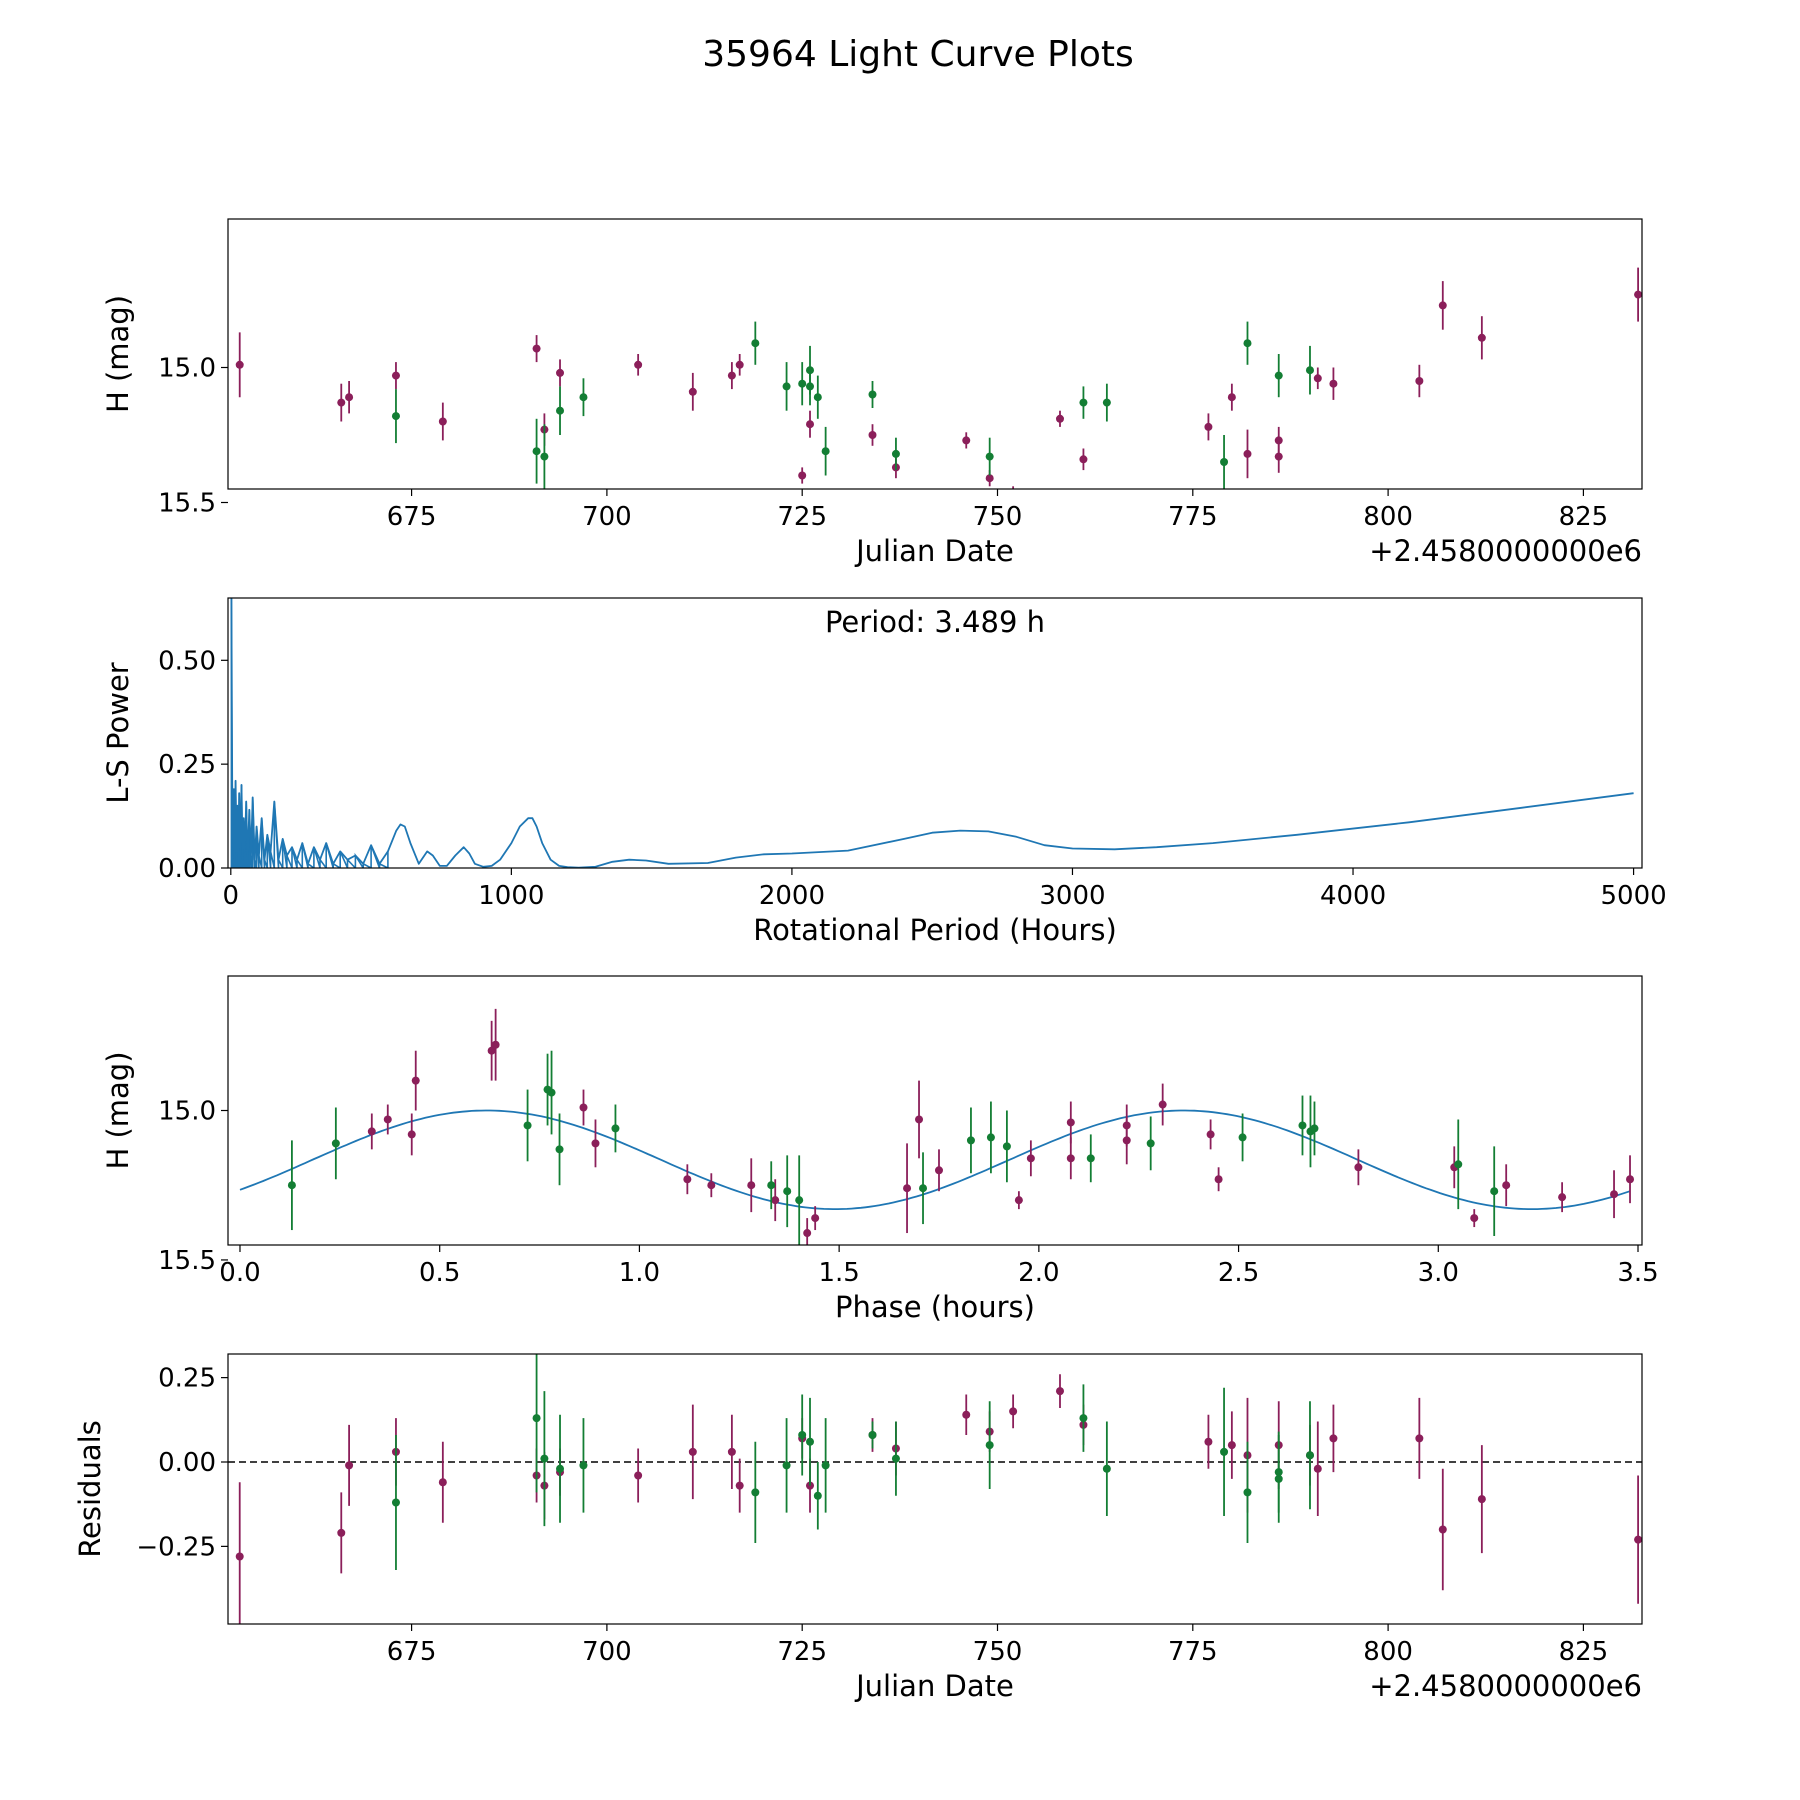  What do you see at coordinates (1584, 1652) in the screenshot?
I see `x-tick-label: 825` at bounding box center [1584, 1652].